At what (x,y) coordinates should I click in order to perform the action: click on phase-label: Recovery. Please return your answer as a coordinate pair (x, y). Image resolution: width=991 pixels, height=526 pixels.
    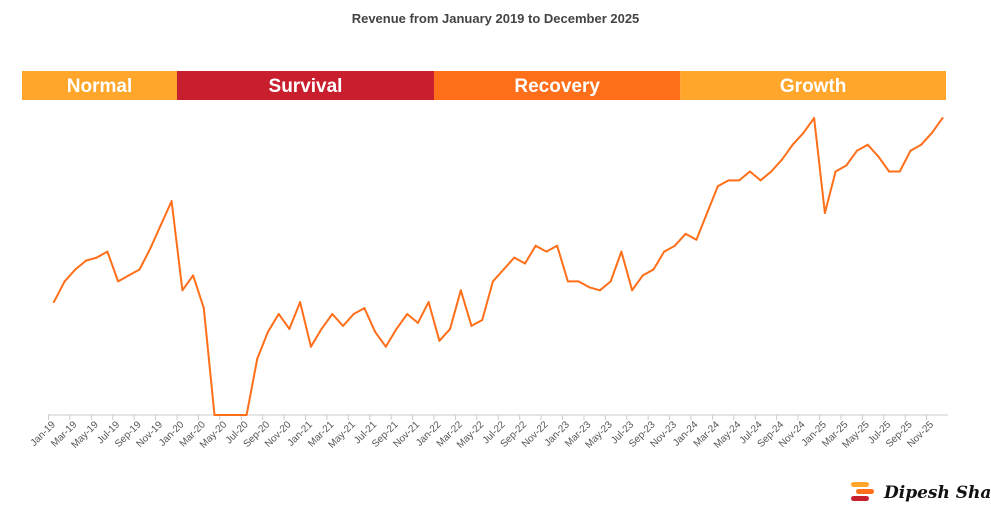
    Looking at the image, I should click on (557, 86).